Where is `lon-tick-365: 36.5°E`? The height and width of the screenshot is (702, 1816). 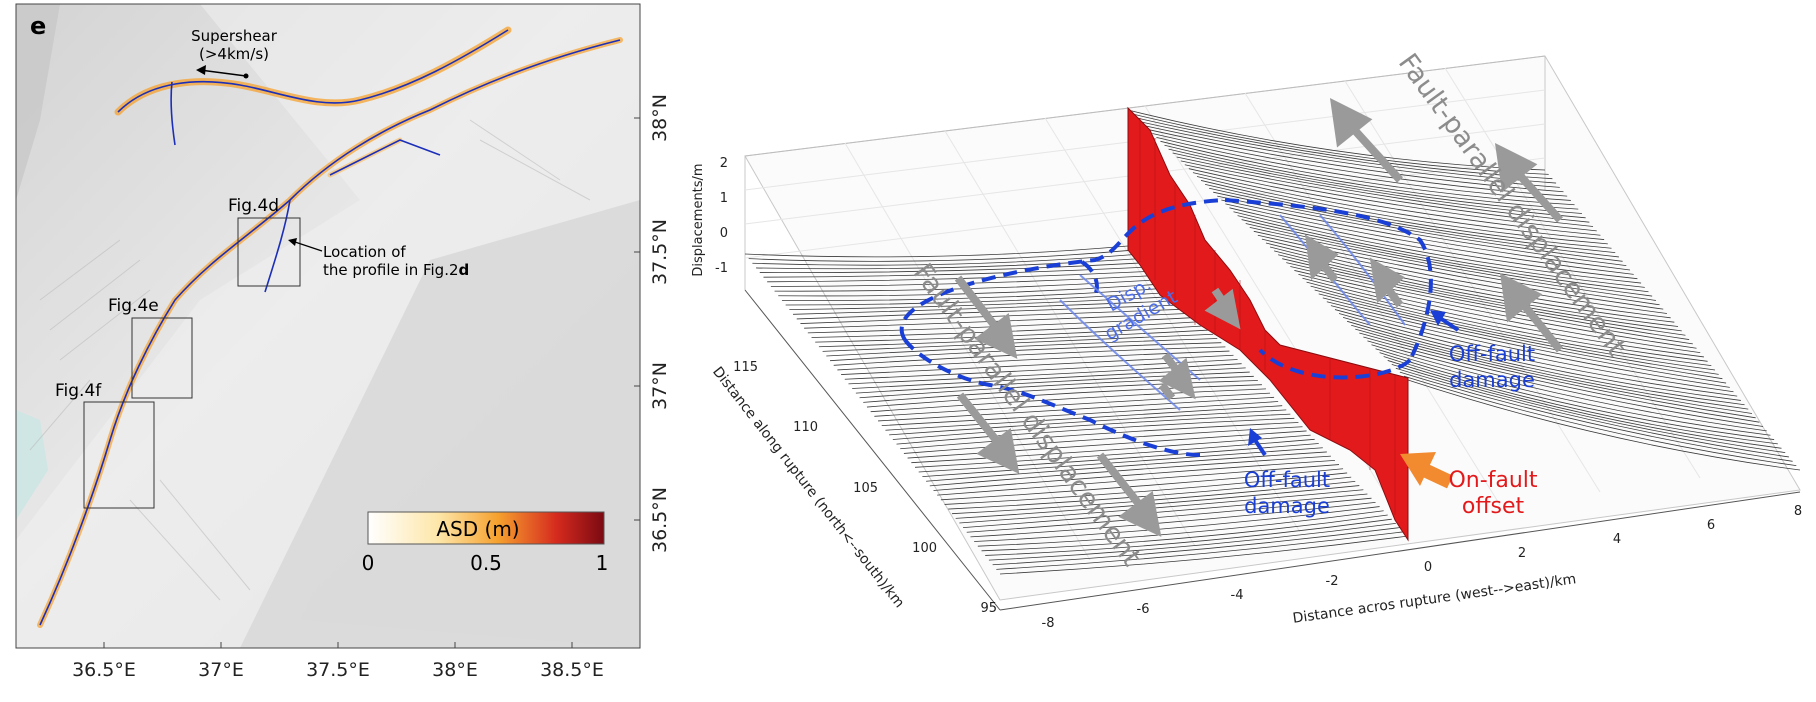 lon-tick-365: 36.5°E is located at coordinates (104, 670).